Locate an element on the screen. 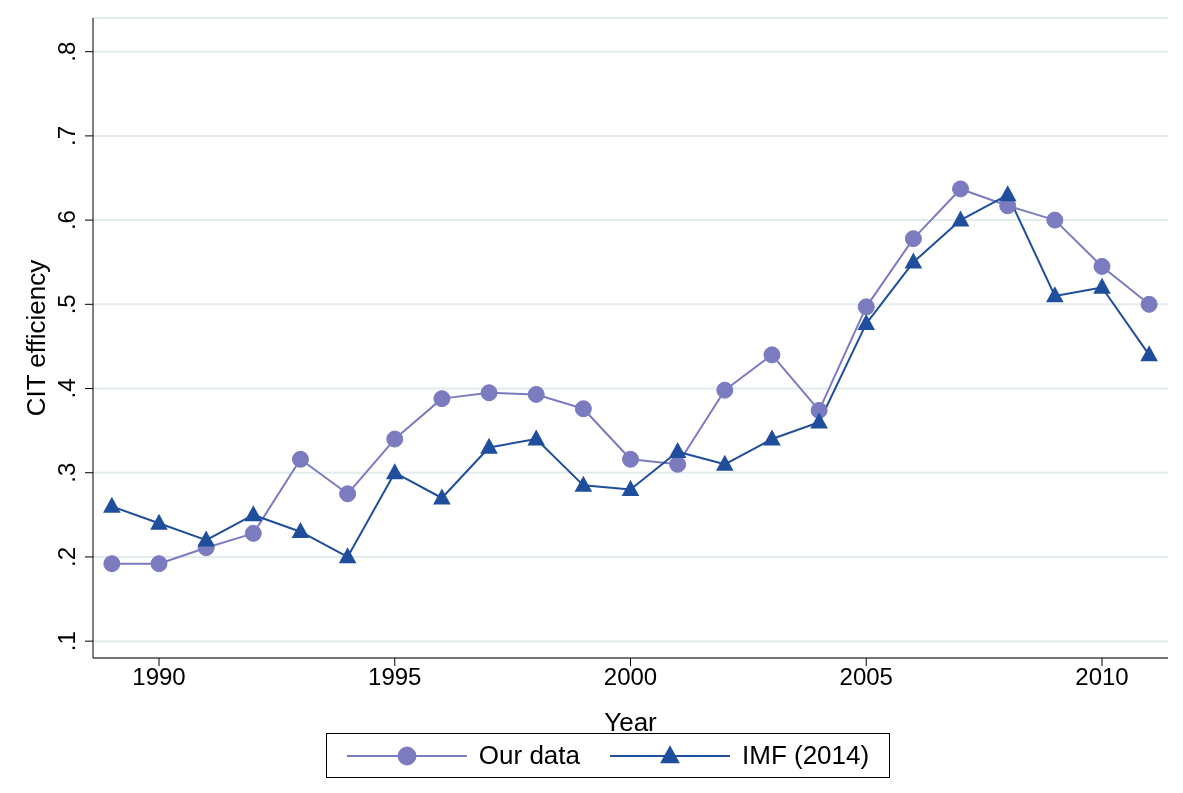 Image resolution: width=1183 pixels, height=793 pixels. legend-label: IMF (2014) is located at coordinates (806, 755).